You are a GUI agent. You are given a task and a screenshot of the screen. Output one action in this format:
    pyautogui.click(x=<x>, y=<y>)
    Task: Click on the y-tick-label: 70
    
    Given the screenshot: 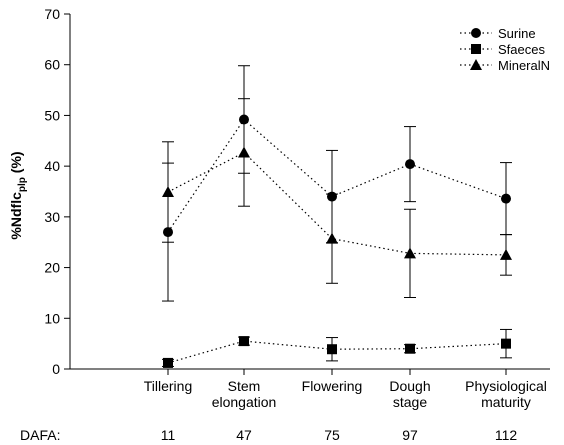 What is the action you would take?
    pyautogui.click(x=52, y=14)
    